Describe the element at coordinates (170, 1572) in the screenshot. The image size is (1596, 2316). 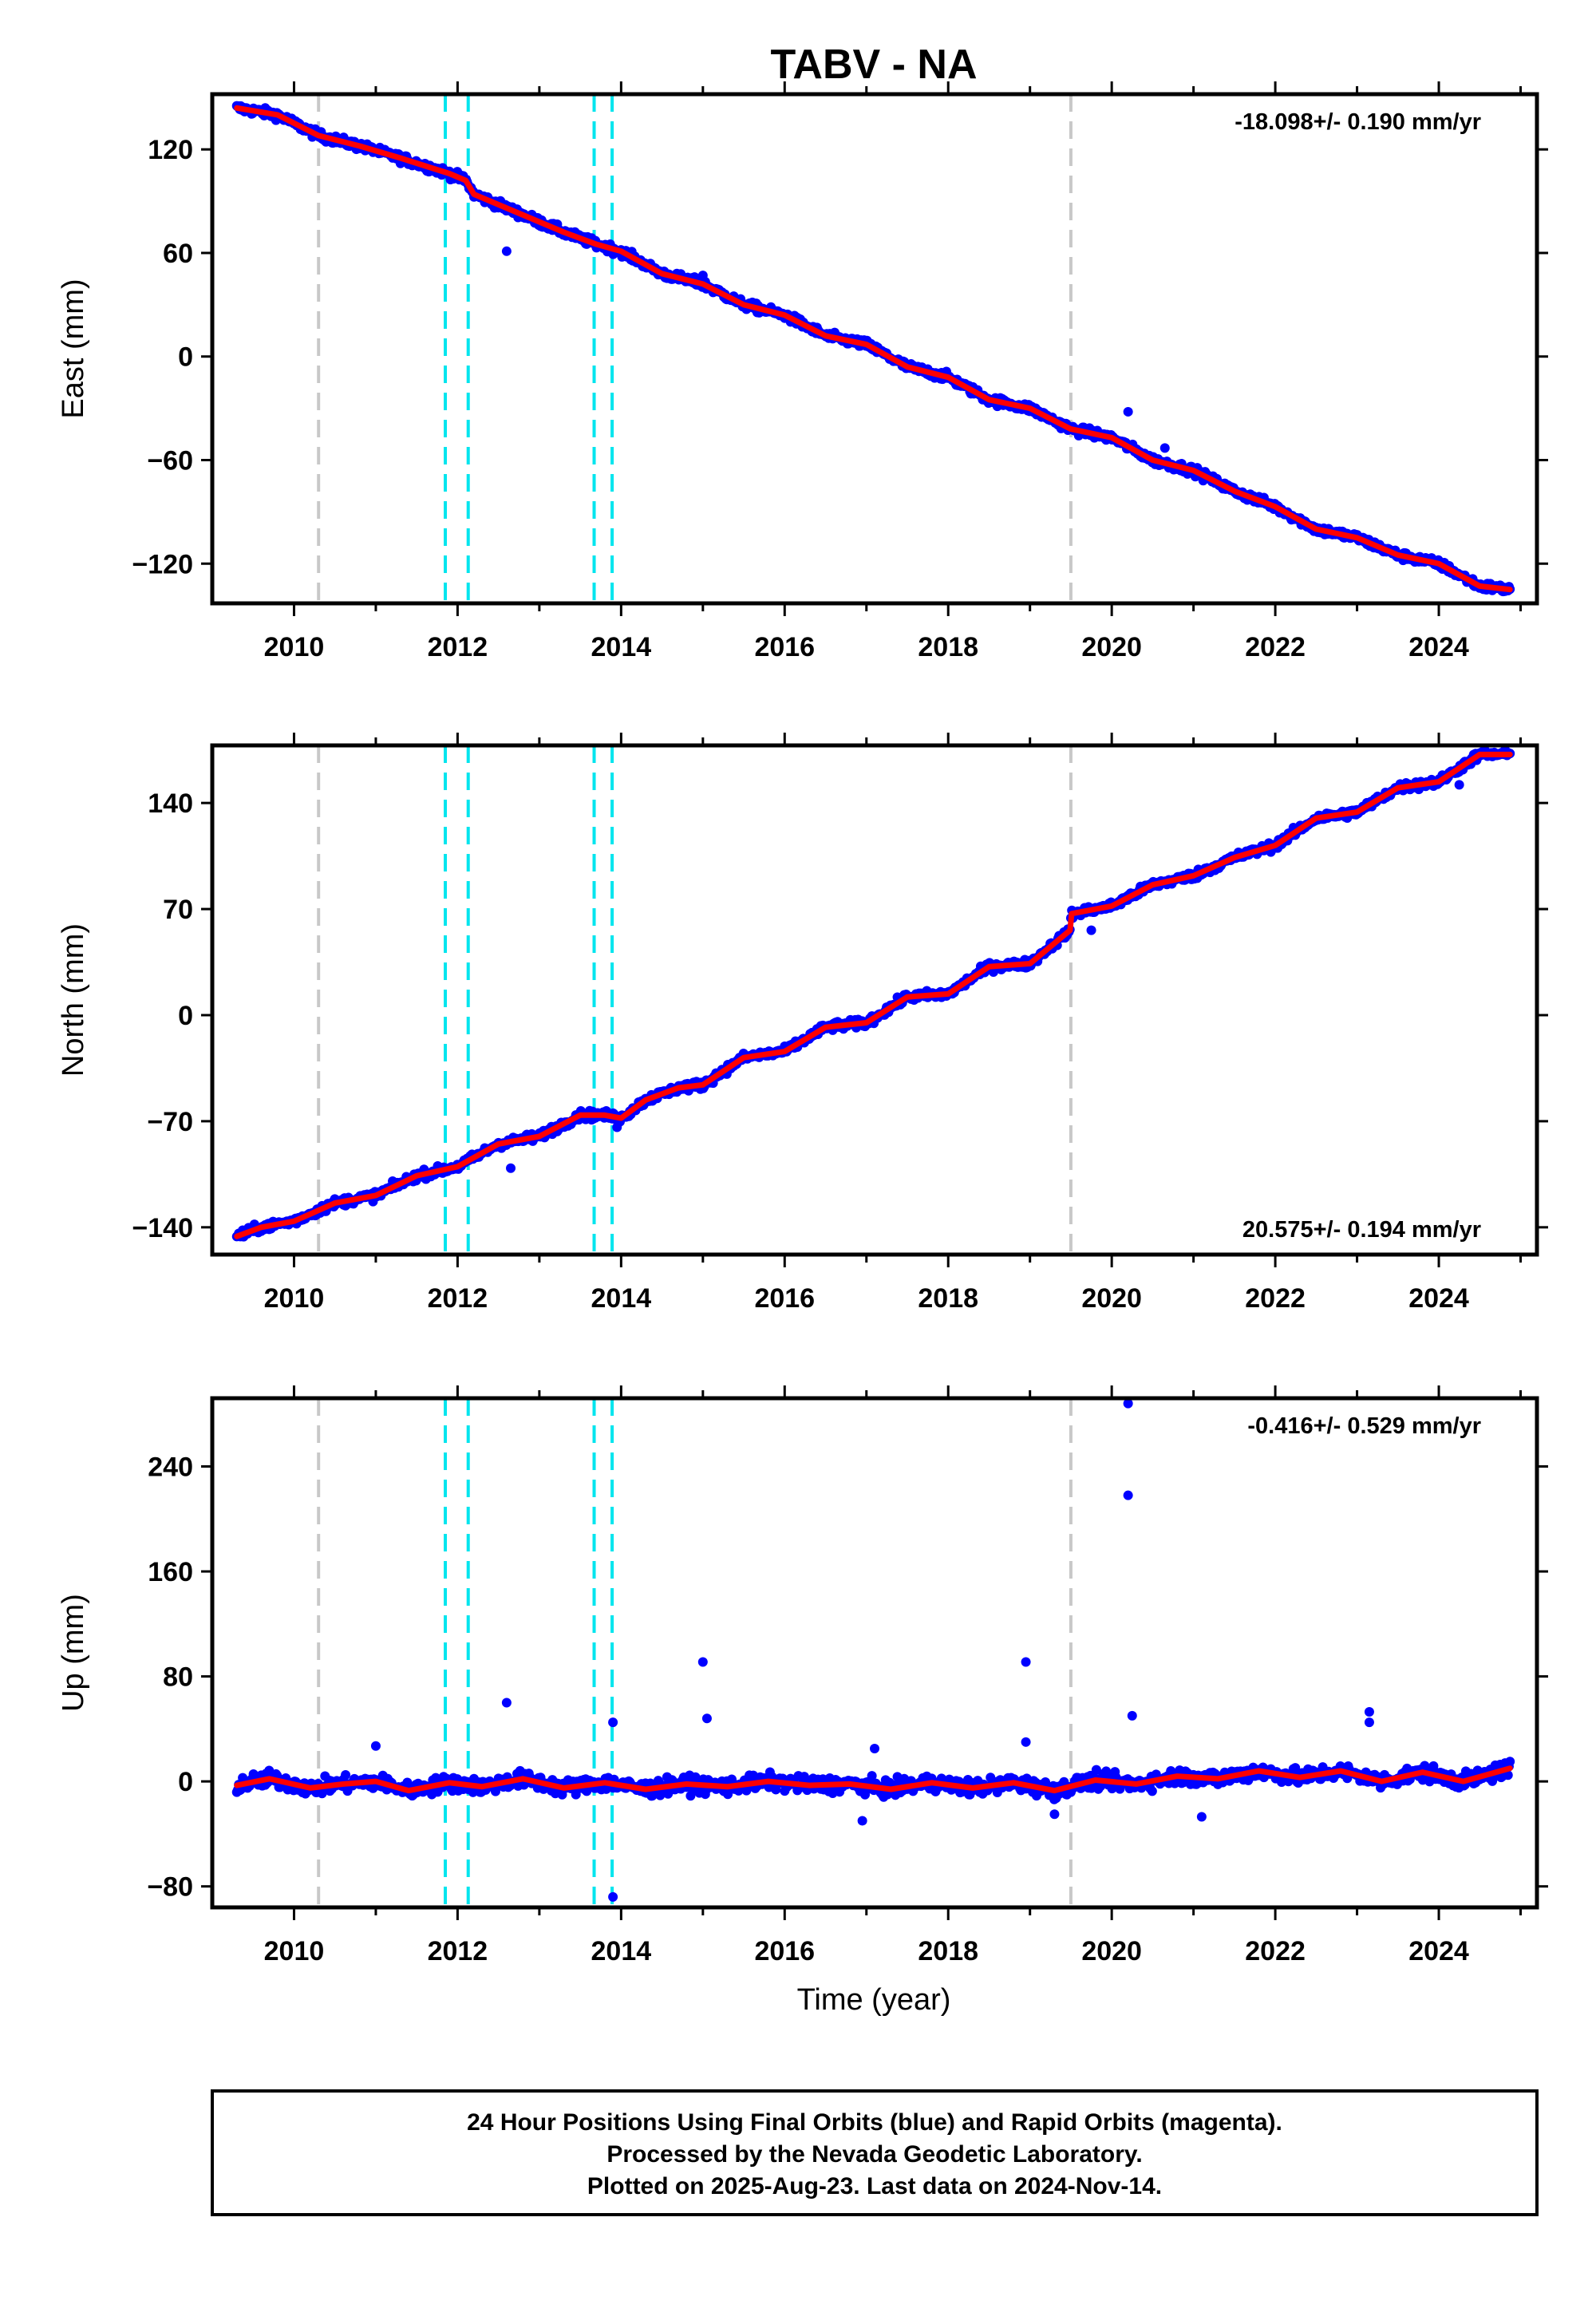
I see `y-tick-label: 160` at that location.